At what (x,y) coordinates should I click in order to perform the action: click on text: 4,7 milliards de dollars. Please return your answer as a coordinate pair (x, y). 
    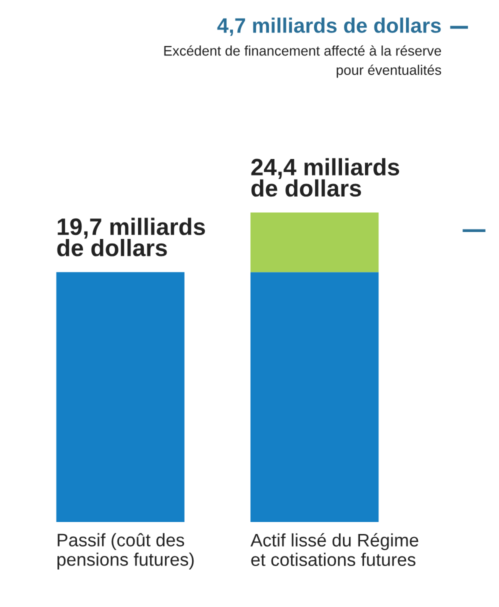
    Looking at the image, I should click on (329, 27).